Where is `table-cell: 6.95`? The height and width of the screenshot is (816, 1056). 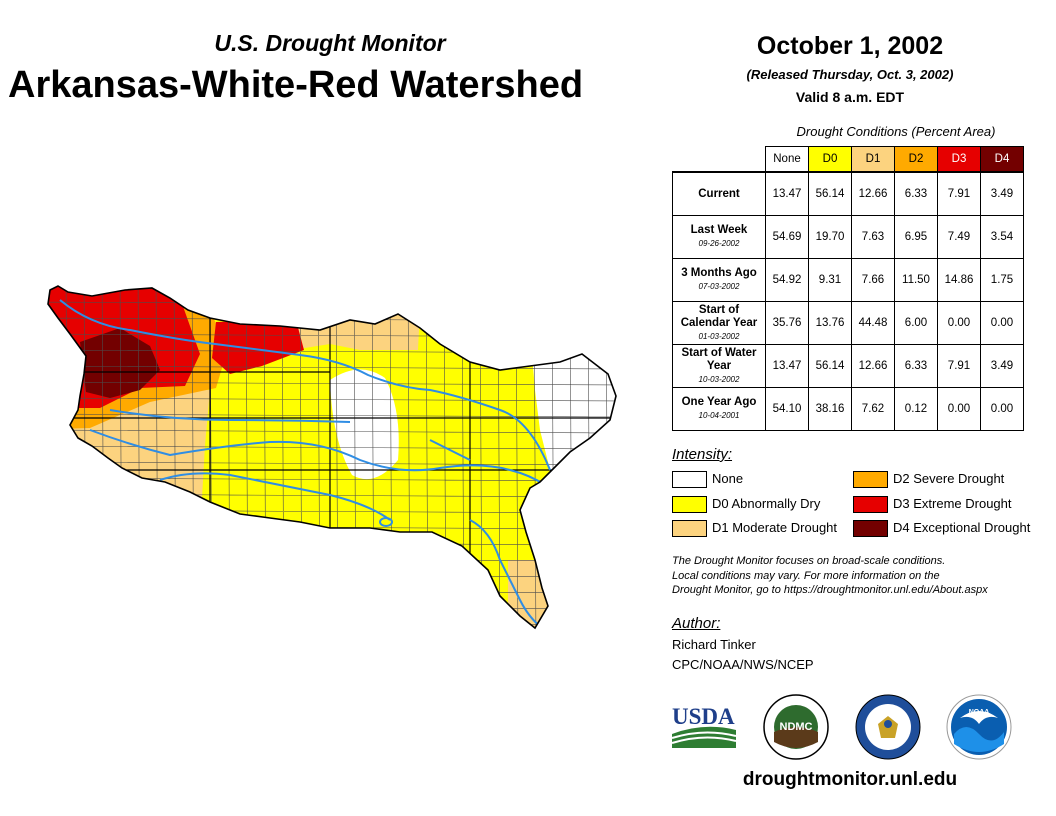 table-cell: 6.95 is located at coordinates (916, 237).